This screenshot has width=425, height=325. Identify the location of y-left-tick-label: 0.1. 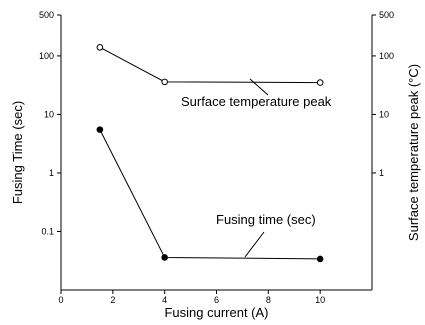
(47, 231).